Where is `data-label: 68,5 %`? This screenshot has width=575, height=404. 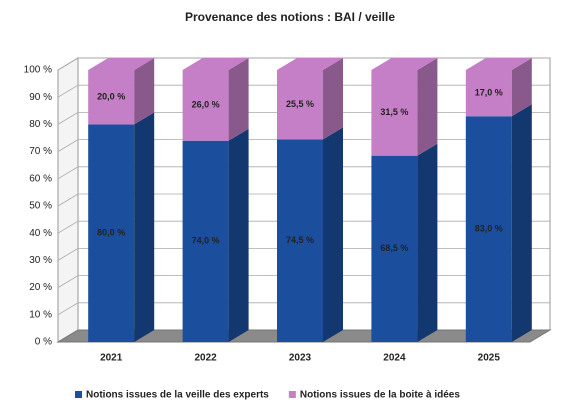
data-label: 68,5 % is located at coordinates (394, 248).